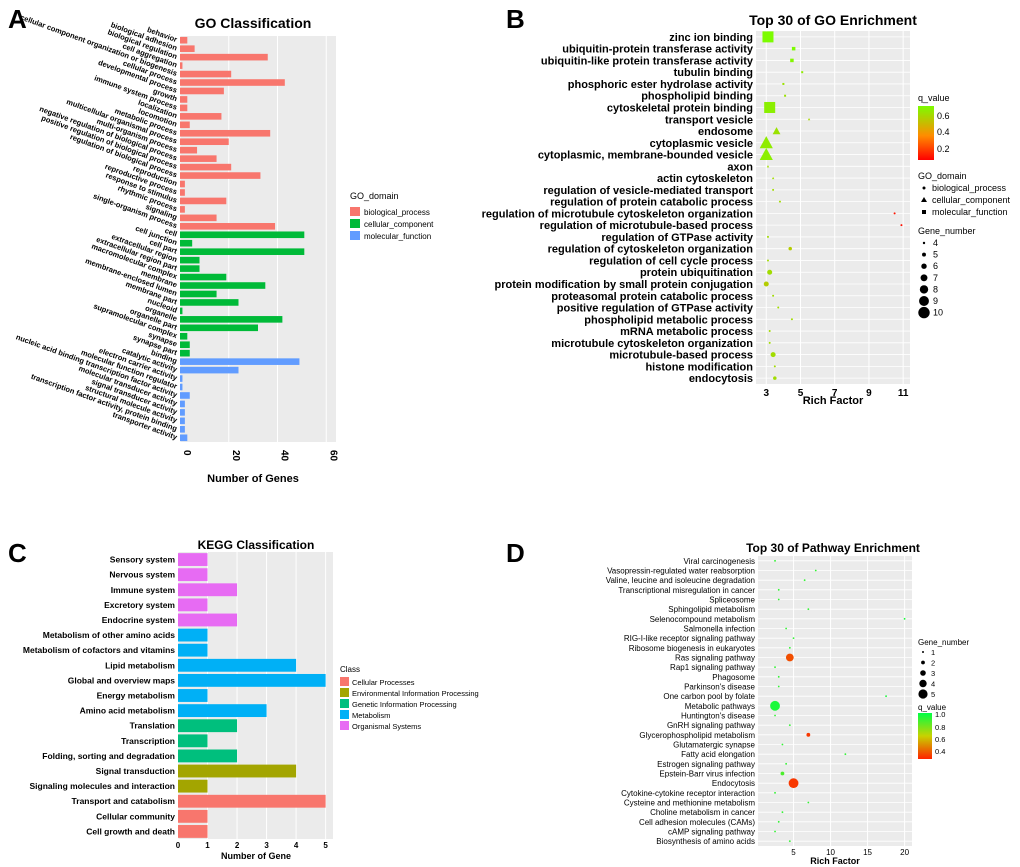 Image resolution: width=1020 pixels, height=867 pixels. Describe the element at coordinates (935, 301) in the screenshot. I see `b-size-label: 9` at that location.